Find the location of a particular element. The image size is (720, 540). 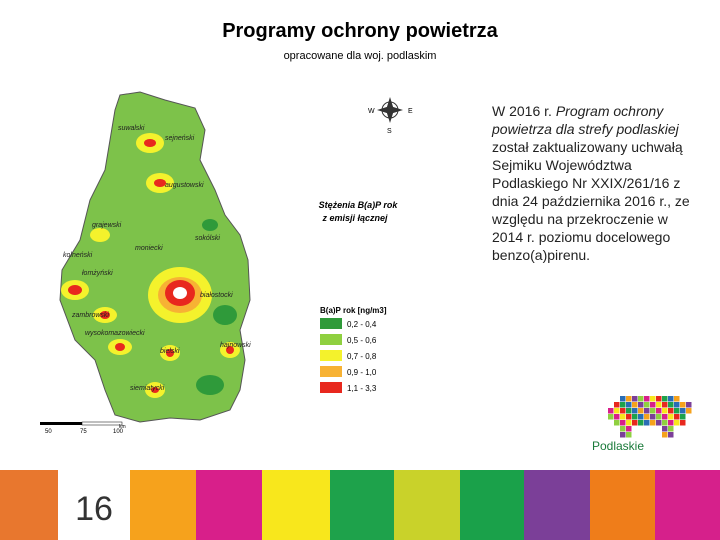

logo: Podlaskie is located at coordinates (642, 424).